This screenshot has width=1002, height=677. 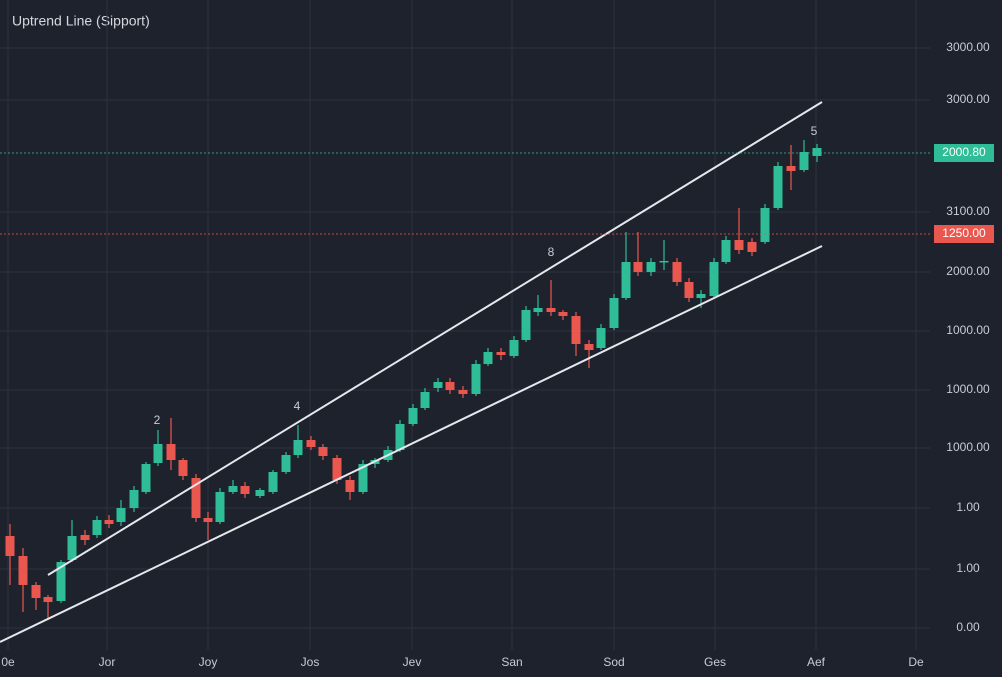 I want to click on y-tick-label: 3100.00, so click(x=968, y=211).